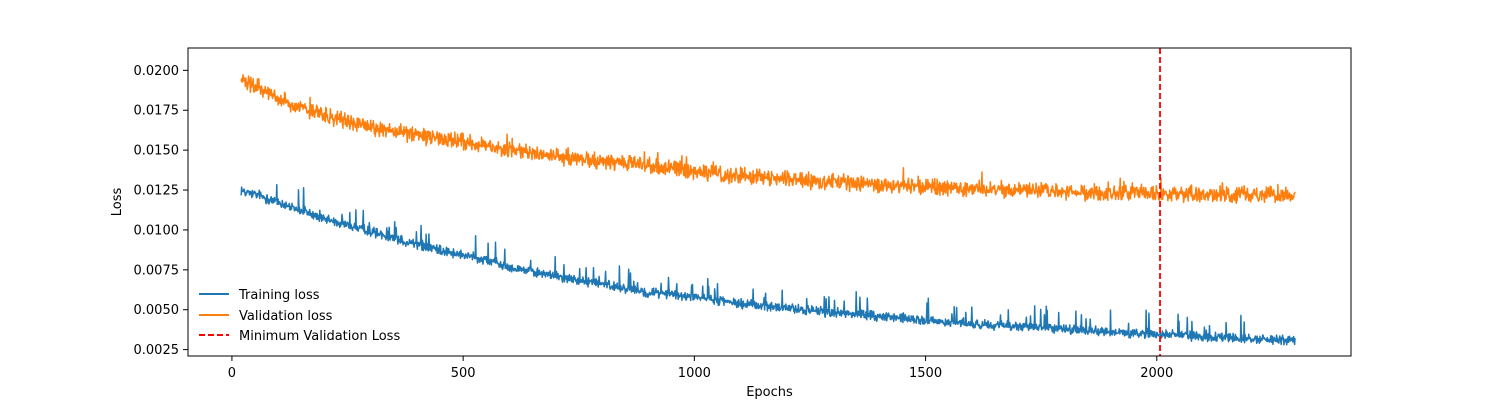 The height and width of the screenshot is (400, 1500). What do you see at coordinates (286, 316) in the screenshot?
I see `legend-label-validation: Validation loss` at bounding box center [286, 316].